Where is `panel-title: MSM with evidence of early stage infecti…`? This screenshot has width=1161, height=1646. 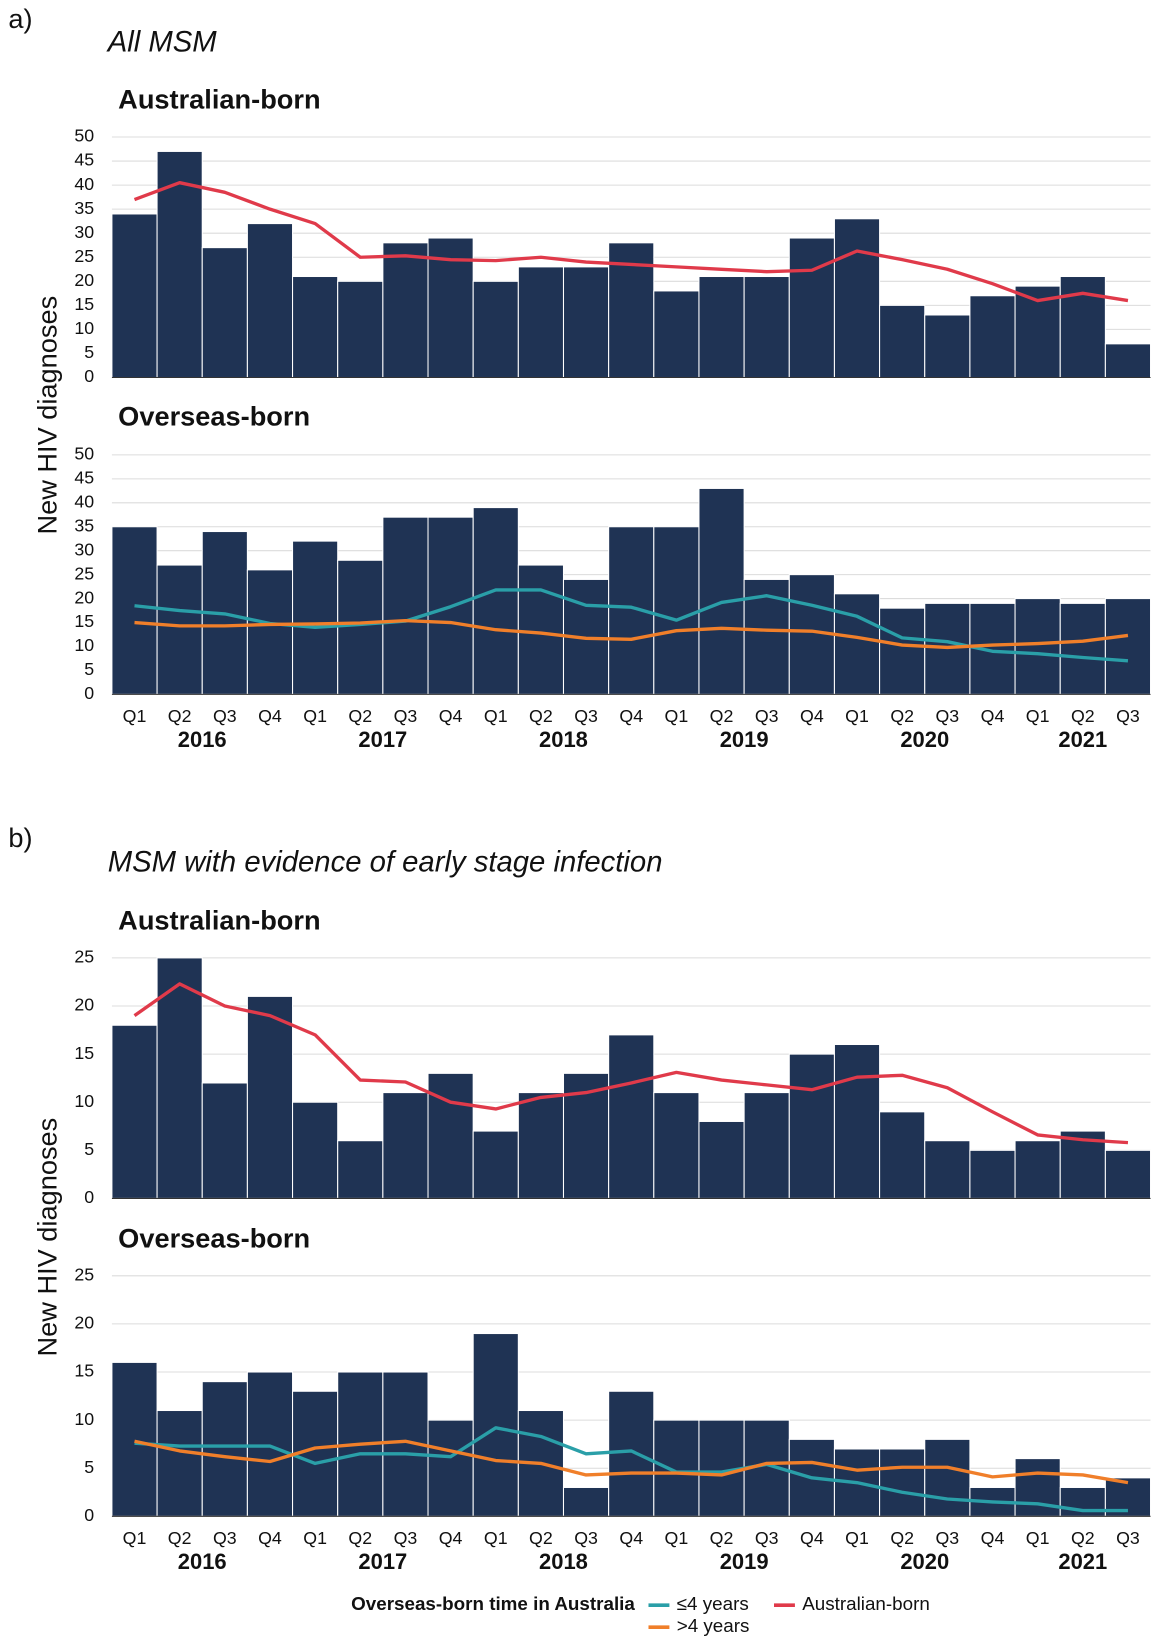
panel-title: MSM with evidence of early stage infecti… is located at coordinates (385, 862).